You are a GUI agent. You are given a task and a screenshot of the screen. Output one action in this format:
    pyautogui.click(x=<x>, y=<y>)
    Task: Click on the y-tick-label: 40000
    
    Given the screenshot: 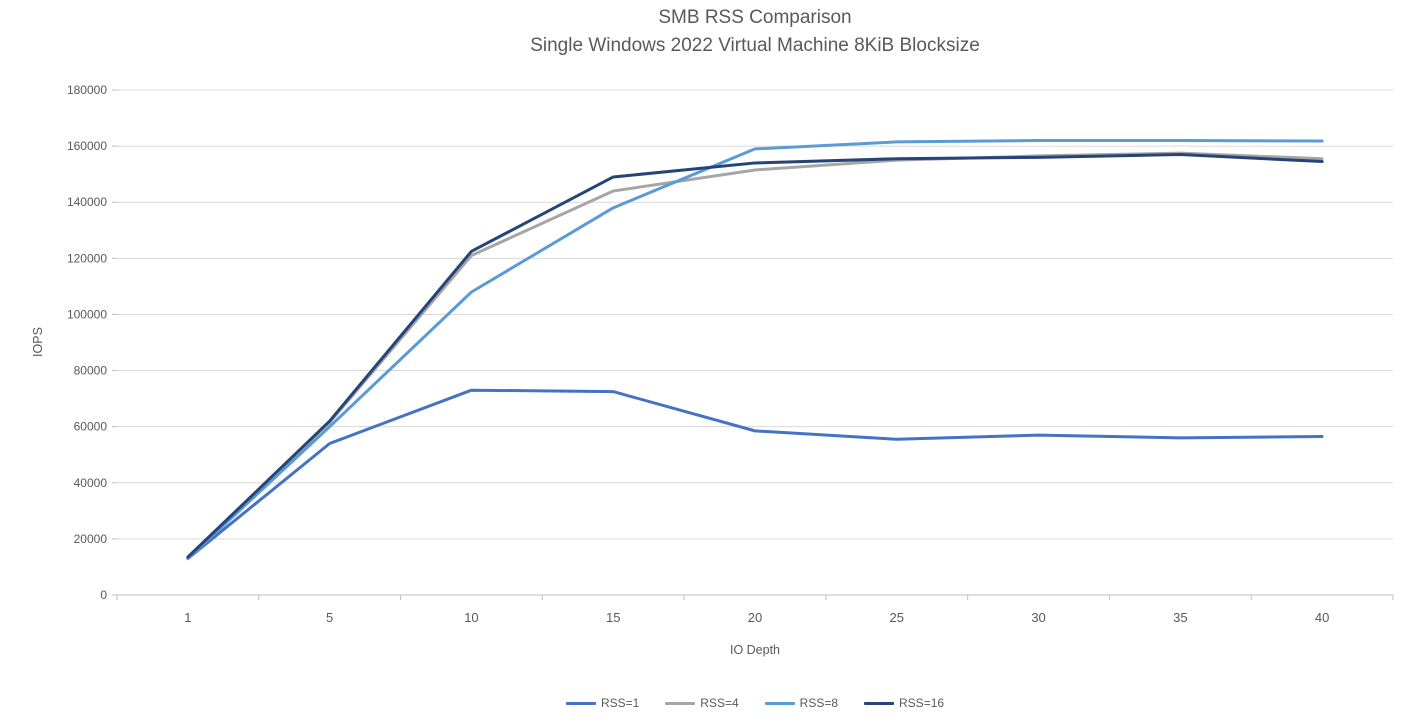 What is the action you would take?
    pyautogui.click(x=91, y=483)
    